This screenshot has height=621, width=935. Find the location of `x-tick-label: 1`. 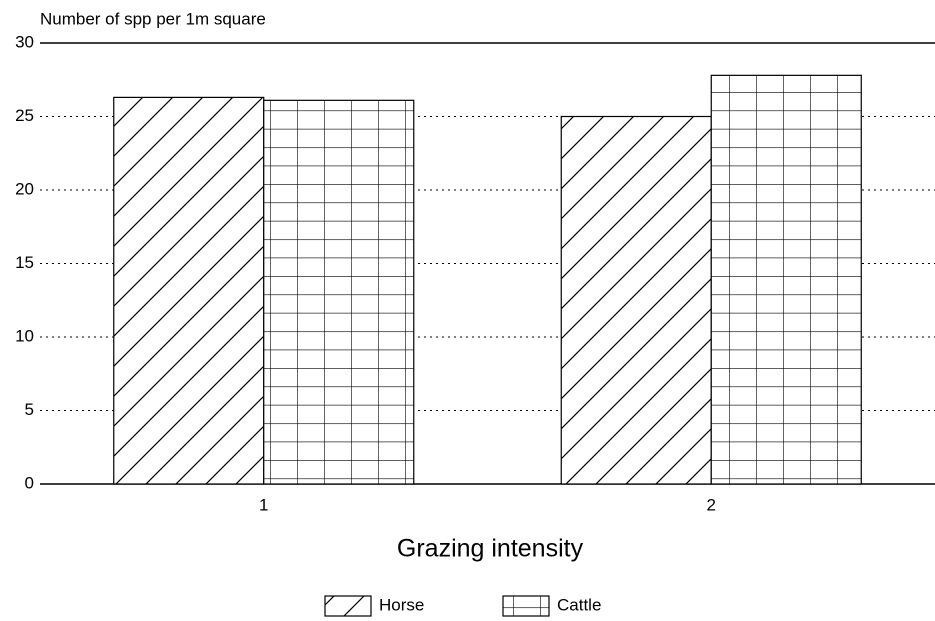

x-tick-label: 1 is located at coordinates (263, 504).